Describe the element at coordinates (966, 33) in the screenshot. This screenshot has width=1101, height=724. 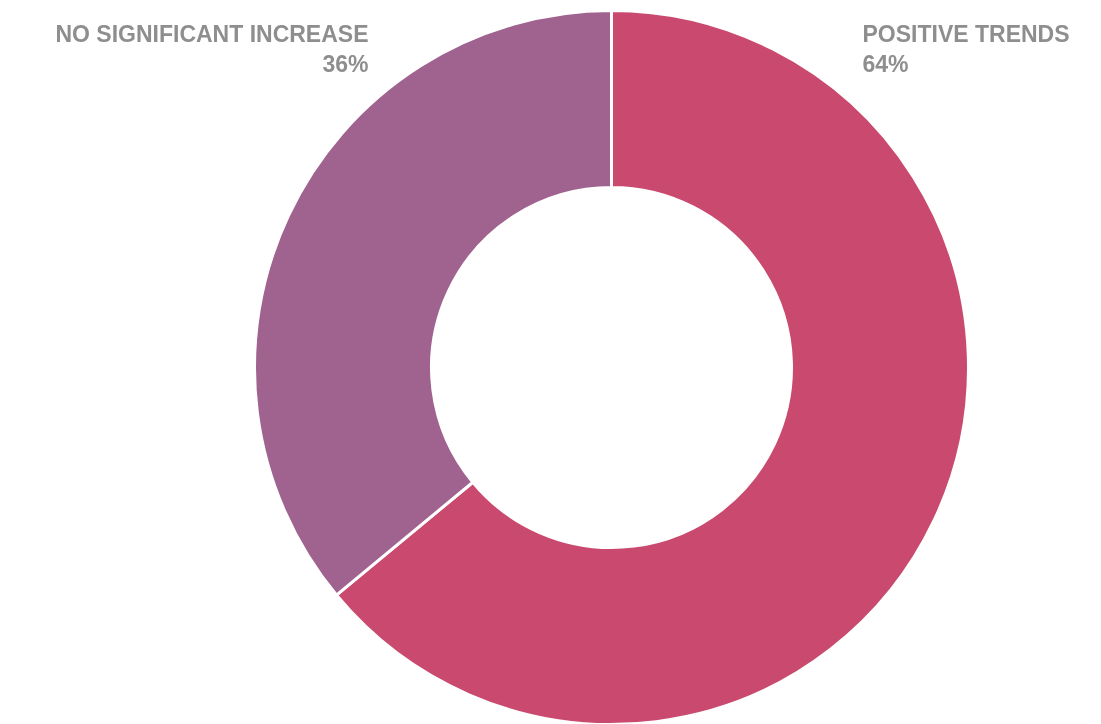
I see `slice-label: POSITIVE TRENDS` at that location.